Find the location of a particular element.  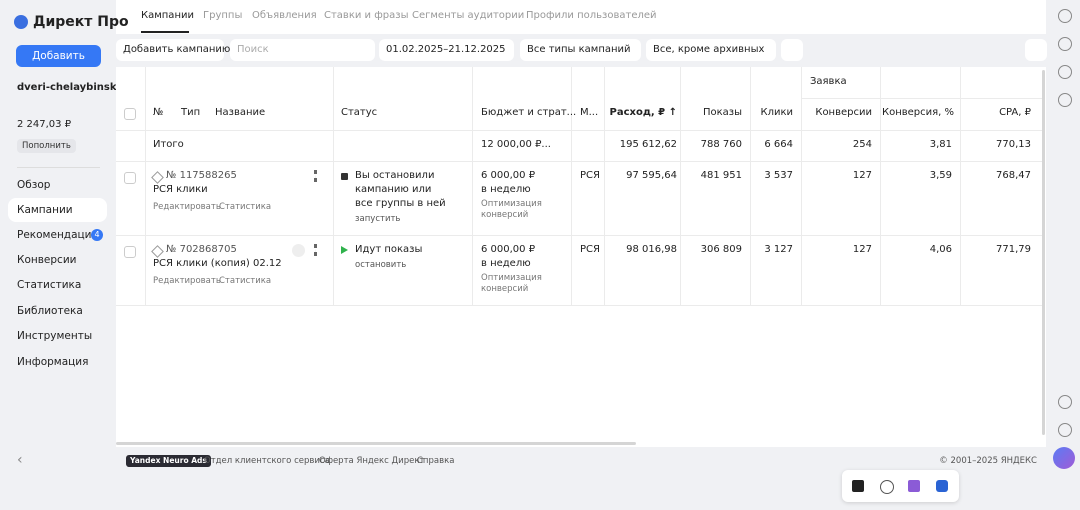

nav-item: Информация is located at coordinates (53, 362).